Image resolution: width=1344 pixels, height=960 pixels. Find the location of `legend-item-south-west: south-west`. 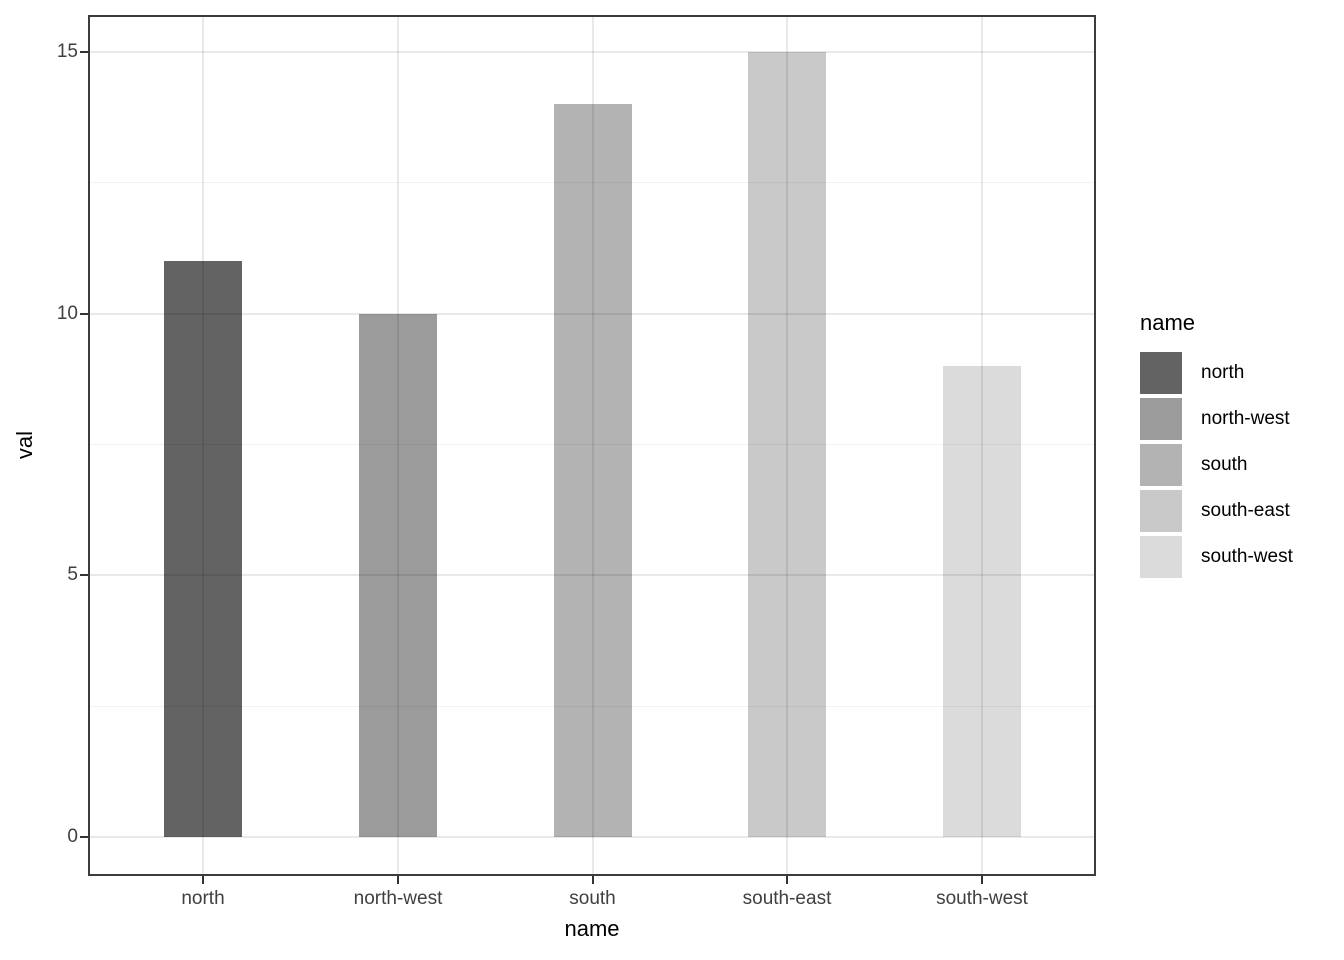

legend-item-south-west: south-west is located at coordinates (1216, 557).